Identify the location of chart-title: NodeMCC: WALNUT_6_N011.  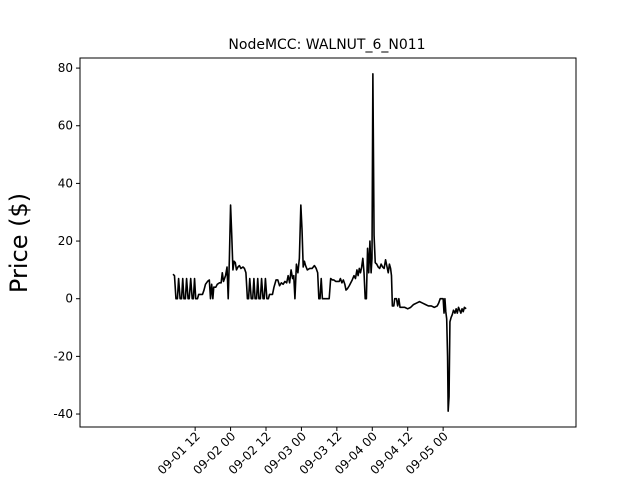
(326, 45).